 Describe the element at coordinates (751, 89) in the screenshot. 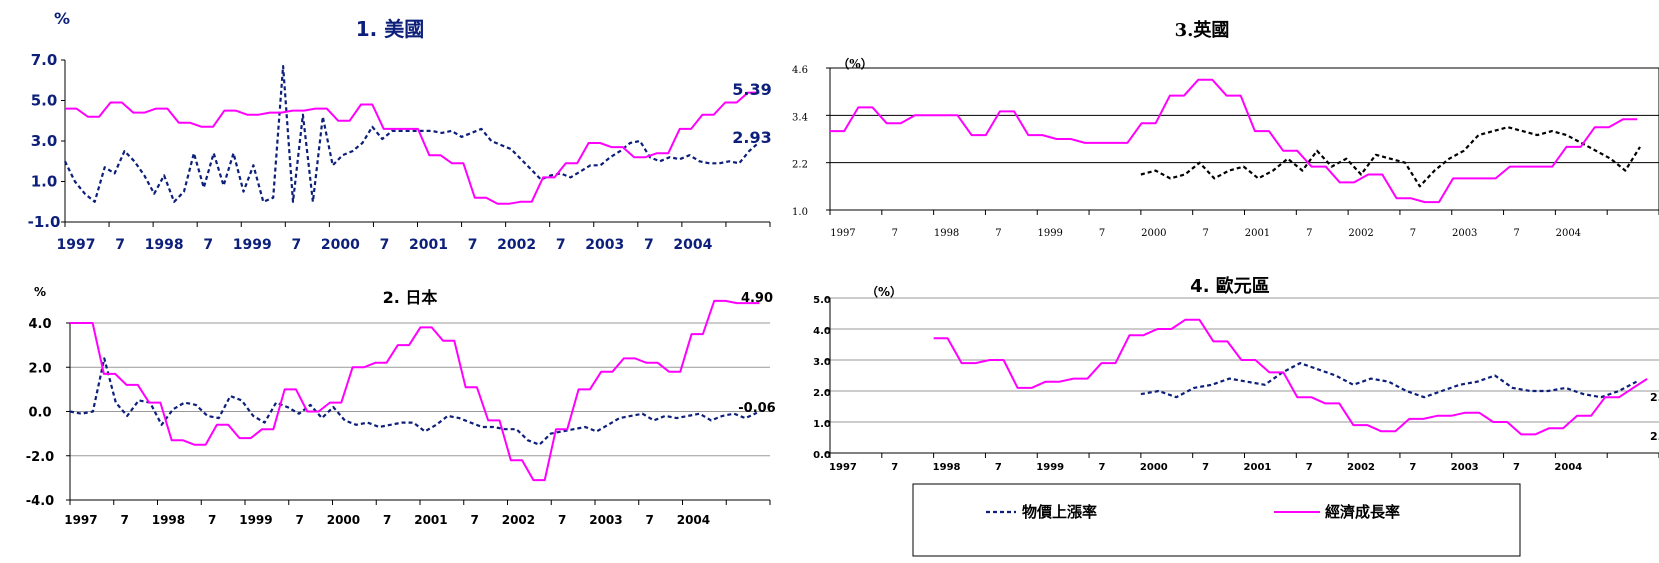

I see `value-label: 5.39` at that location.